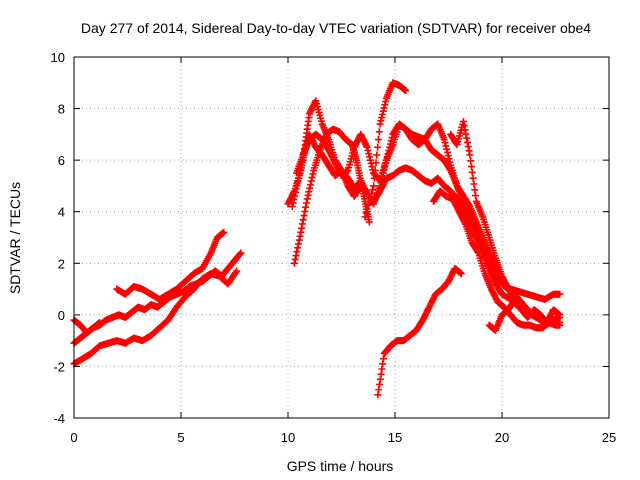 The height and width of the screenshot is (480, 640). I want to click on y-tick-label: 10, so click(58, 57).